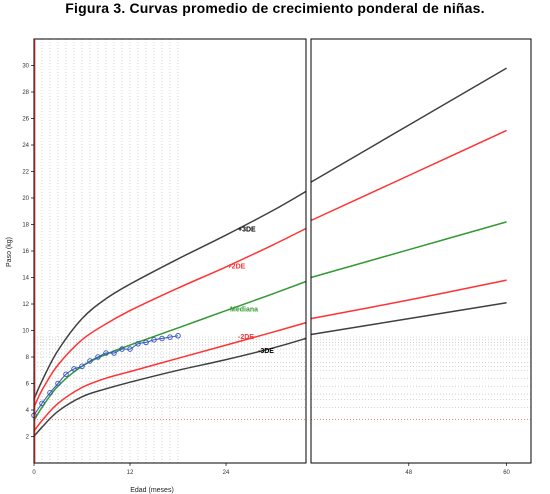  I want to click on y-tick-label: 18, so click(25, 226).